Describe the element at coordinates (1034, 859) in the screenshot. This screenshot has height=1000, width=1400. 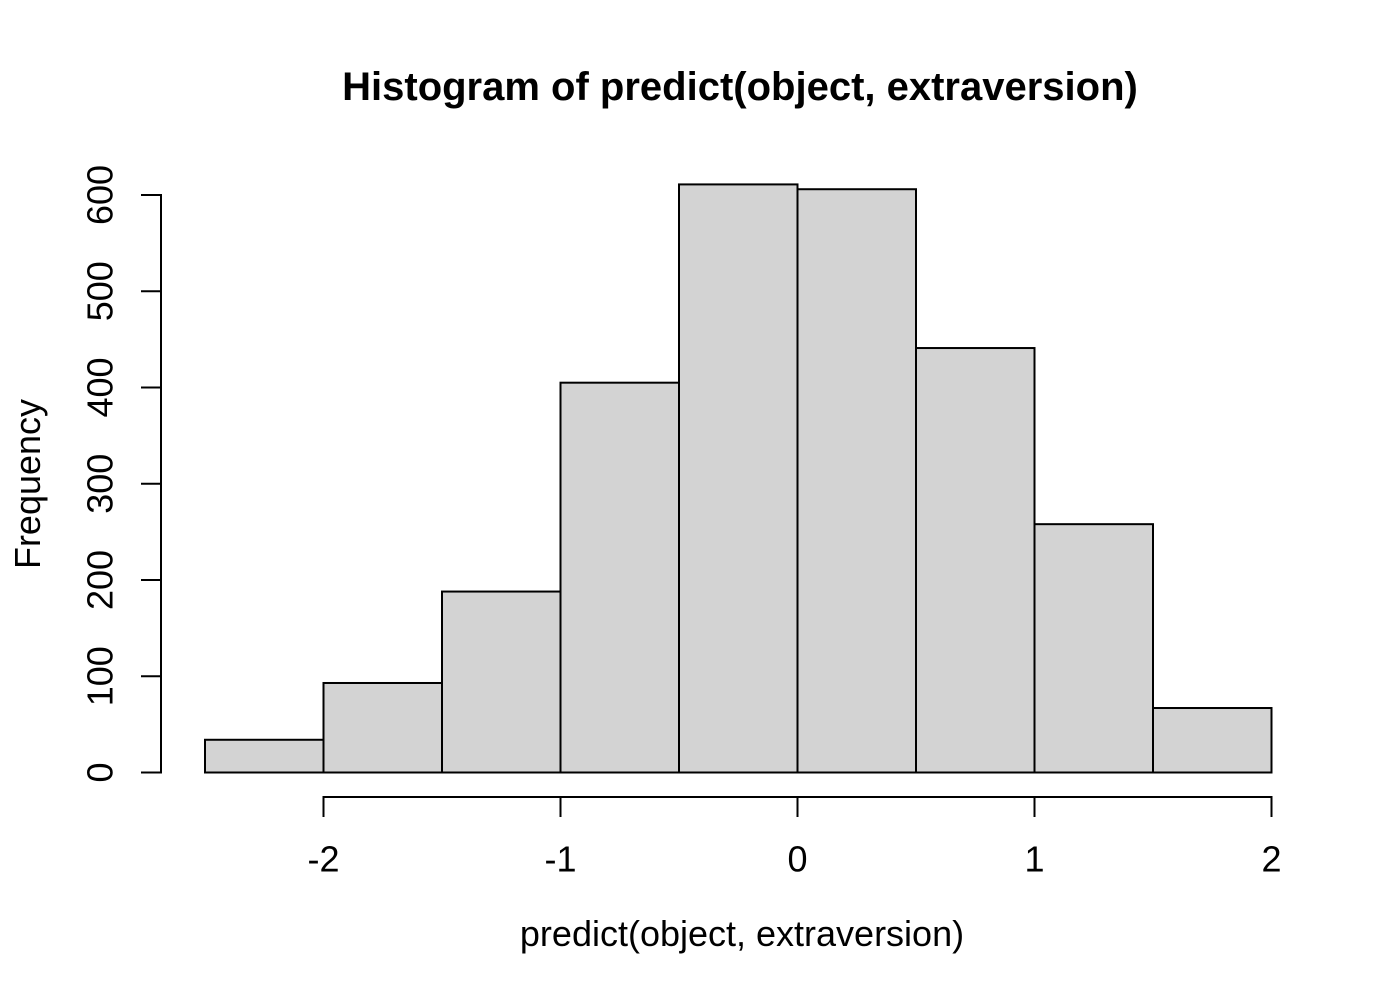
I see `x-tick-label: 1` at that location.